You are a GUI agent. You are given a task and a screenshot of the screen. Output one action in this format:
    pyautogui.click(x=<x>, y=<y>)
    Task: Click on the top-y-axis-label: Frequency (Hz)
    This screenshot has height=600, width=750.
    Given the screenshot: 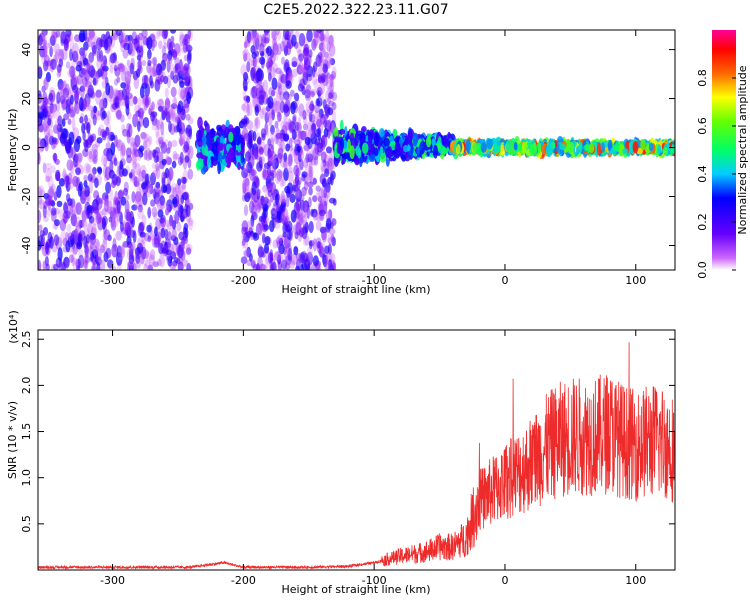 What is the action you would take?
    pyautogui.click(x=12, y=150)
    